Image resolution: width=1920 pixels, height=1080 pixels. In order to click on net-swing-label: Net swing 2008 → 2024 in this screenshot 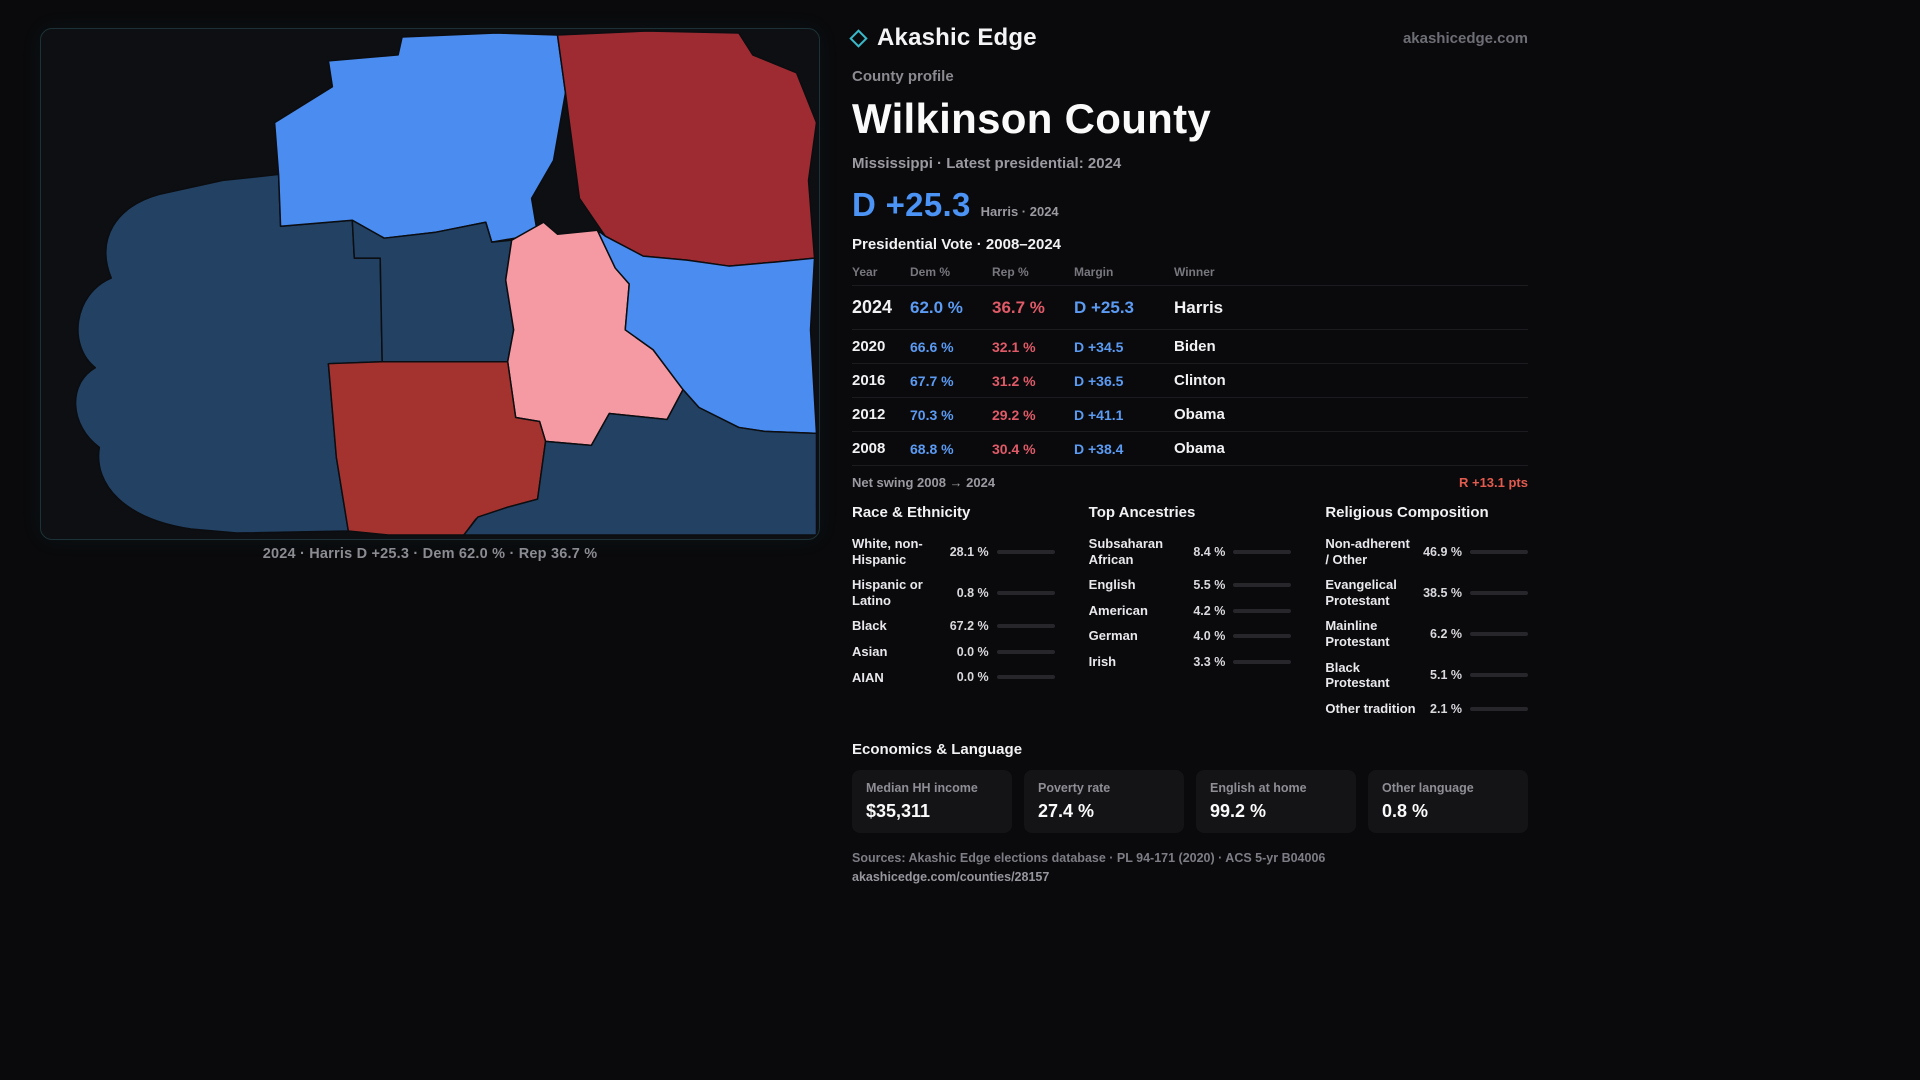, I will do `click(924, 482)`.